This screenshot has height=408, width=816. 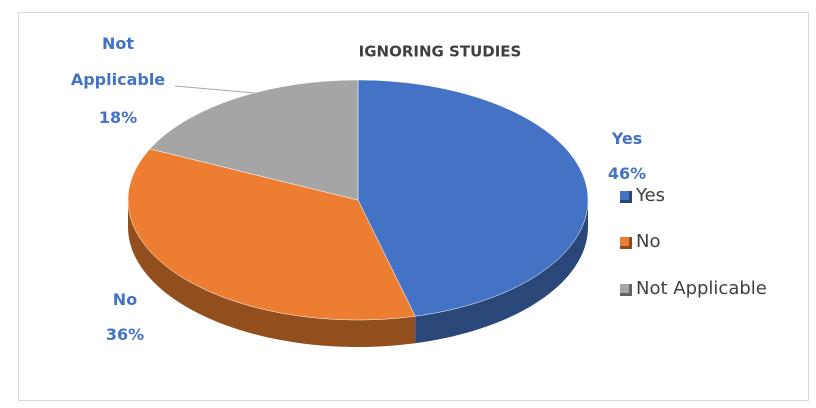 What do you see at coordinates (215, 89) in the screenshot?
I see `leader-line` at bounding box center [215, 89].